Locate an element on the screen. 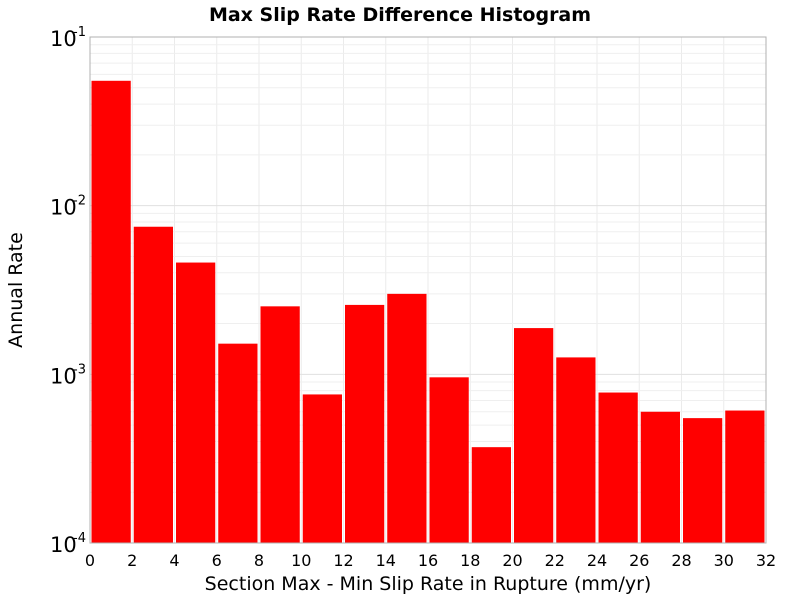 This screenshot has width=800, height=600. y-axis-label: Annual Rate is located at coordinates (16, 290).